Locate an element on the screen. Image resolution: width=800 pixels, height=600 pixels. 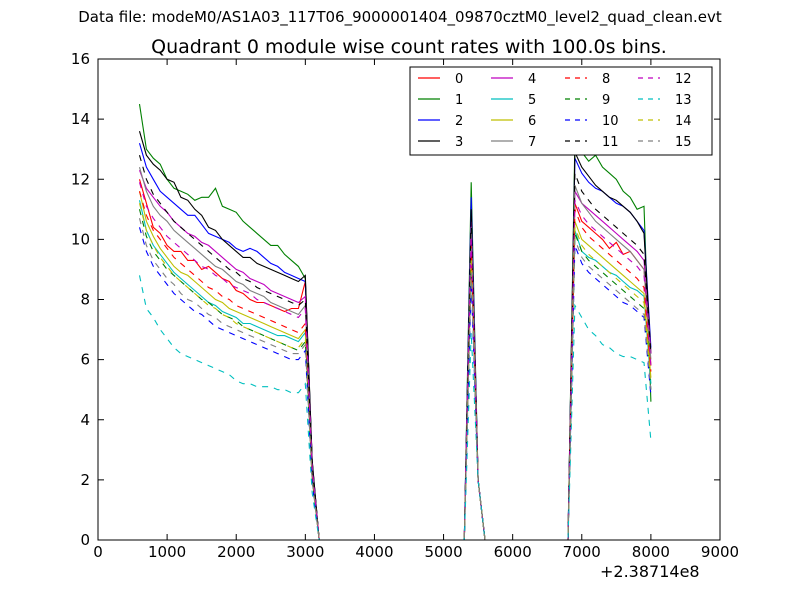
legend-label-8: 8 is located at coordinates (606, 79).